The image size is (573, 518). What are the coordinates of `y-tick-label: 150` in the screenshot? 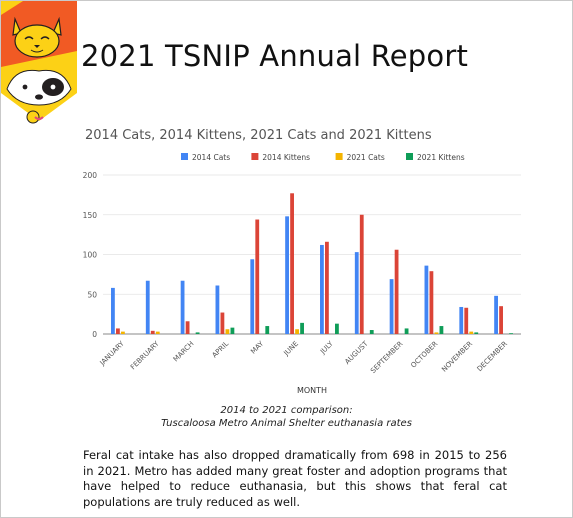 It's located at (90, 215).